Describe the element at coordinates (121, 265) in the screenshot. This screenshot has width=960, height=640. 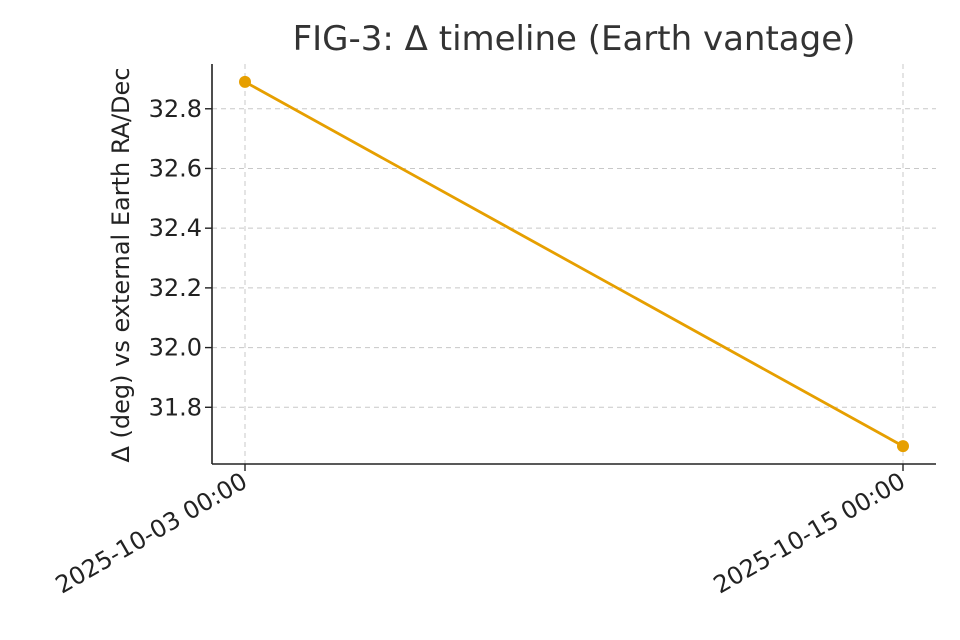
I see `y-axis-label: Δ (deg) vs external Earth RA/Dec` at that location.